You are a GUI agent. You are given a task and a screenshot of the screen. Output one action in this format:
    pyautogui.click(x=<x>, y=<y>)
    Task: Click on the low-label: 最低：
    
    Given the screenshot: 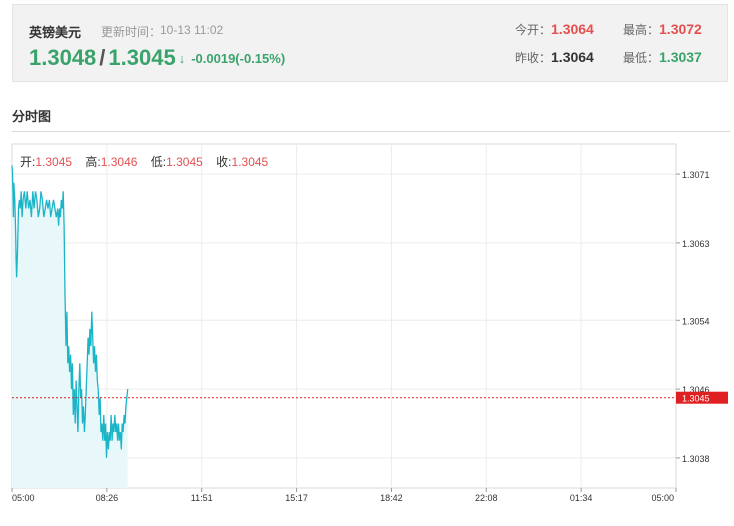 What is the action you would take?
    pyautogui.click(x=641, y=58)
    